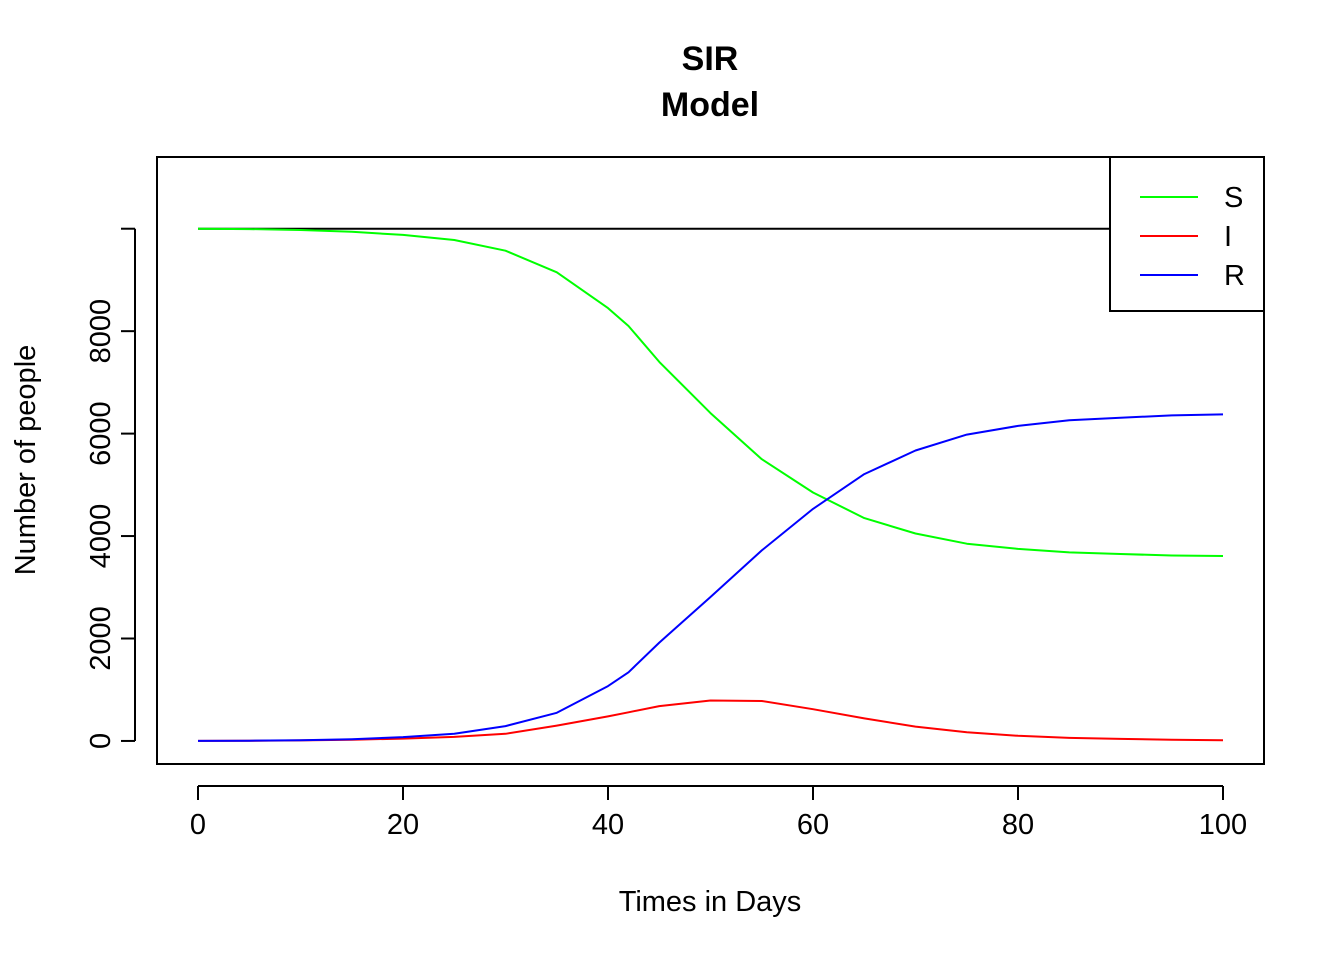 The height and width of the screenshot is (960, 1344). I want to click on y-tick-label: 0, so click(101, 741).